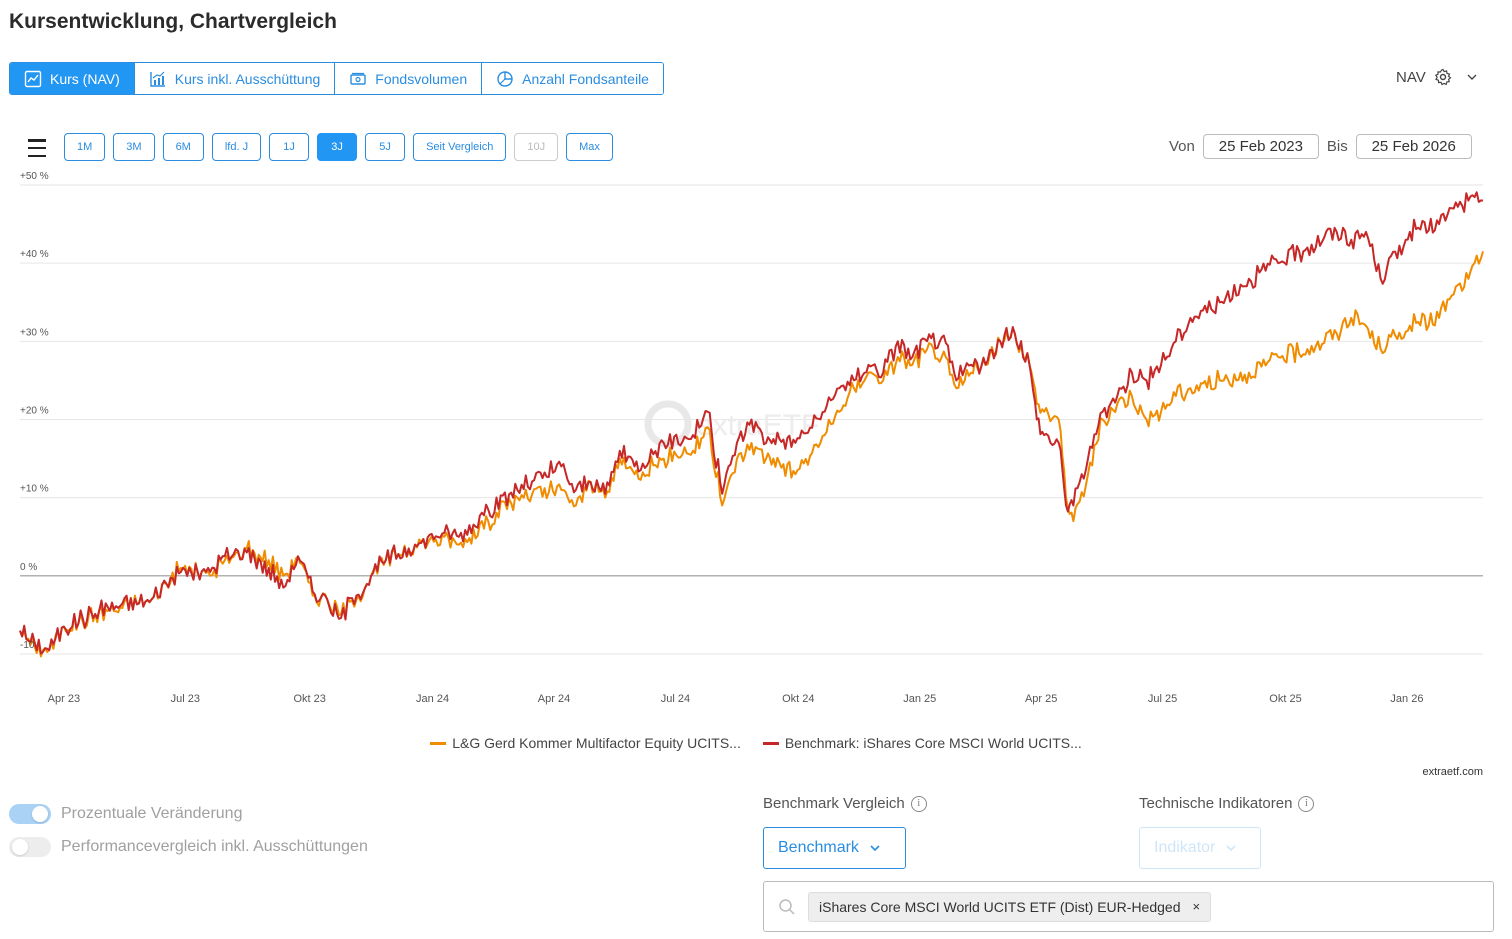 The height and width of the screenshot is (939, 1512). What do you see at coordinates (421, 78) in the screenshot?
I see `tab-label: Fondsvolumen` at bounding box center [421, 78].